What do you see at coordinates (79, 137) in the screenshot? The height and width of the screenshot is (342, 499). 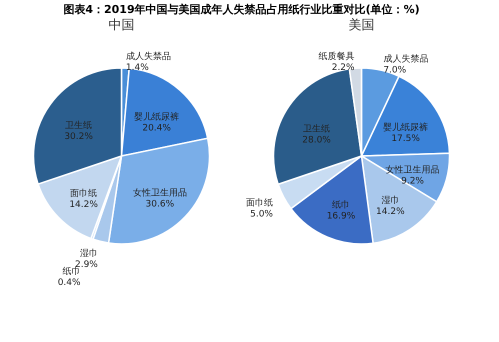 I see `data-label: 30.2%` at bounding box center [79, 137].